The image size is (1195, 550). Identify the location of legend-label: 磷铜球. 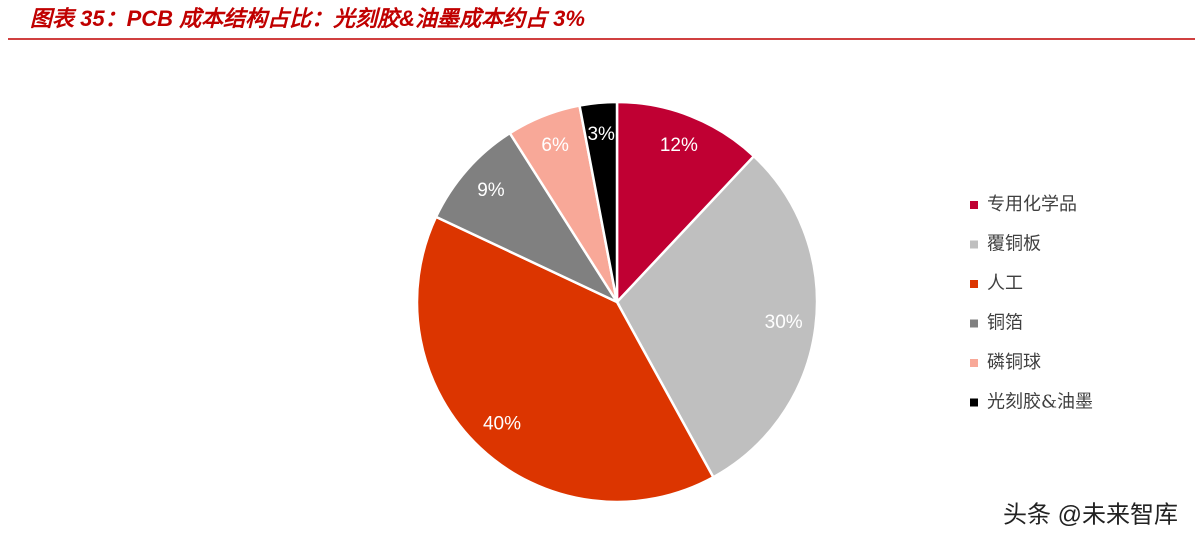
(1014, 362).